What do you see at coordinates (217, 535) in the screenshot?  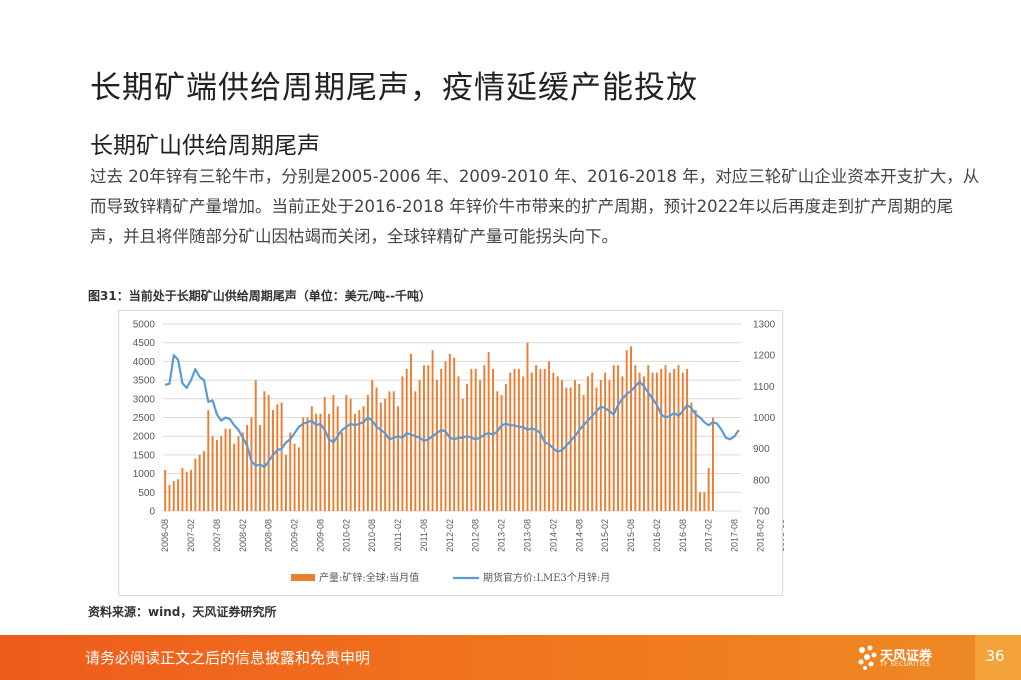 I see `x-tick-label: 2007-08` at bounding box center [217, 535].